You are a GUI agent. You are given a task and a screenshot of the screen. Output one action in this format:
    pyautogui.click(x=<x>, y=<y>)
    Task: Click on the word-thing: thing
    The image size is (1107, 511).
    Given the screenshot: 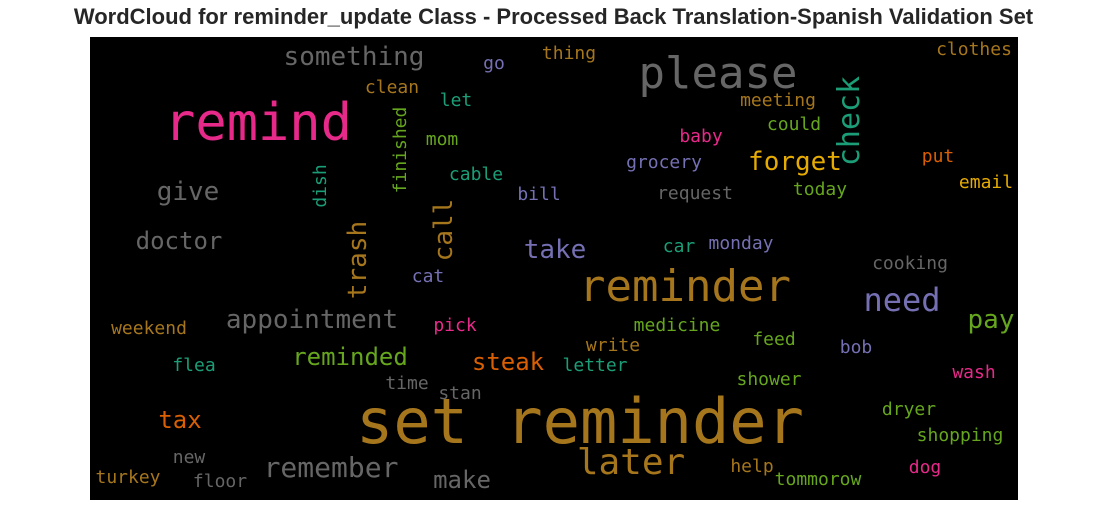 What is the action you would take?
    pyautogui.click(x=569, y=53)
    